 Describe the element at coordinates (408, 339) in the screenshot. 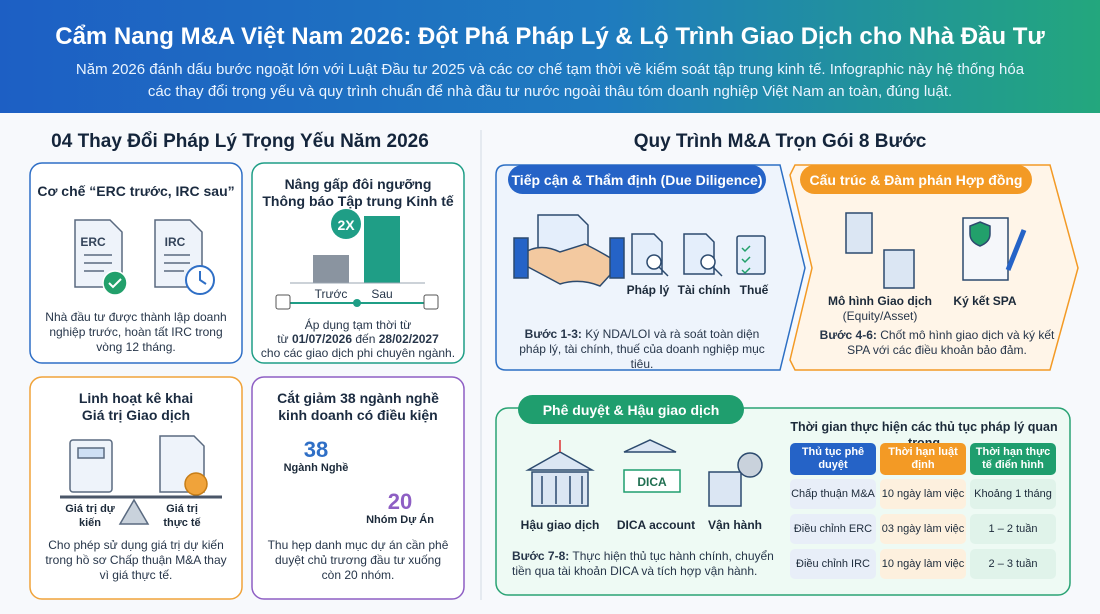

I see `date: 28/02/2027` at that location.